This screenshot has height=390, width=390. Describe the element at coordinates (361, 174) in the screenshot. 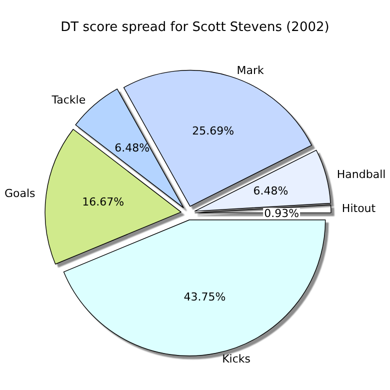

I see `slice-label: Handball` at that location.